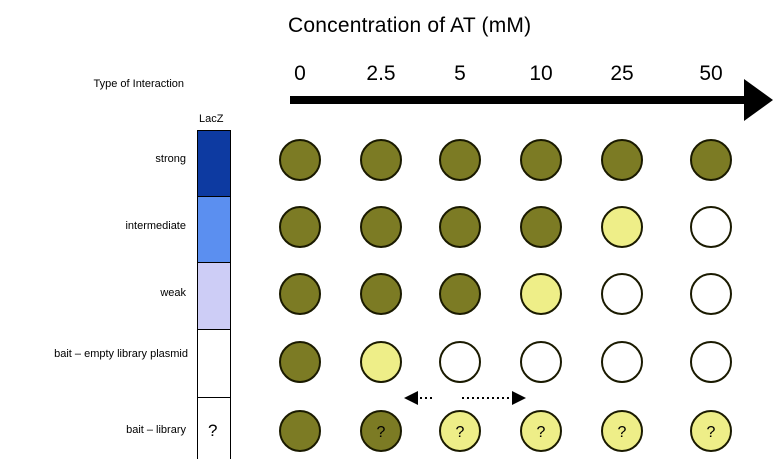 The image size is (773, 459). I want to click on concentration-label: 50, so click(711, 73).